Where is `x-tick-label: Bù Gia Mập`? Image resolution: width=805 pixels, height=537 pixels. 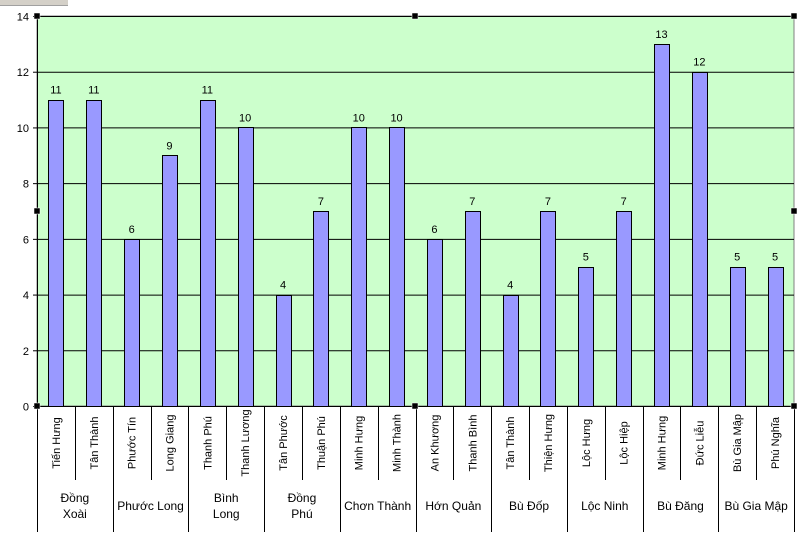 x-tick-label: Bù Gia Mập is located at coordinates (738, 443).